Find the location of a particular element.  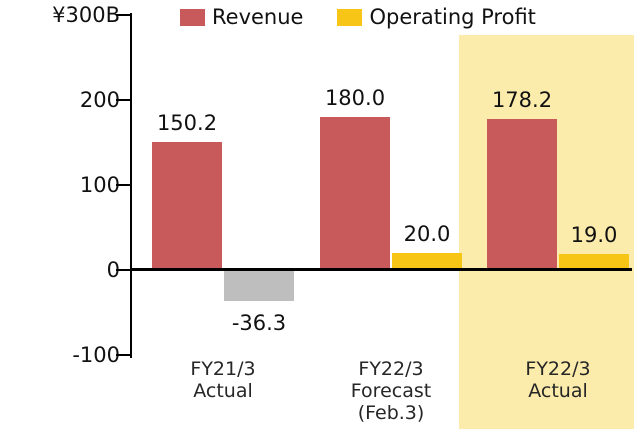

zero-baseline is located at coordinates (381, 269).